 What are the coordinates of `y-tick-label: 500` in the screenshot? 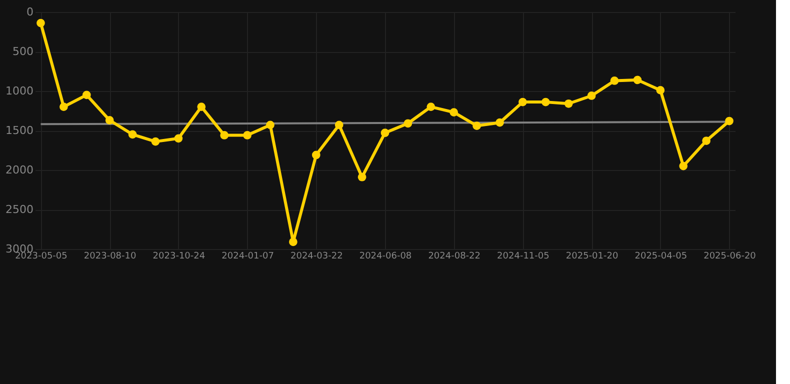 It's located at (23, 51).